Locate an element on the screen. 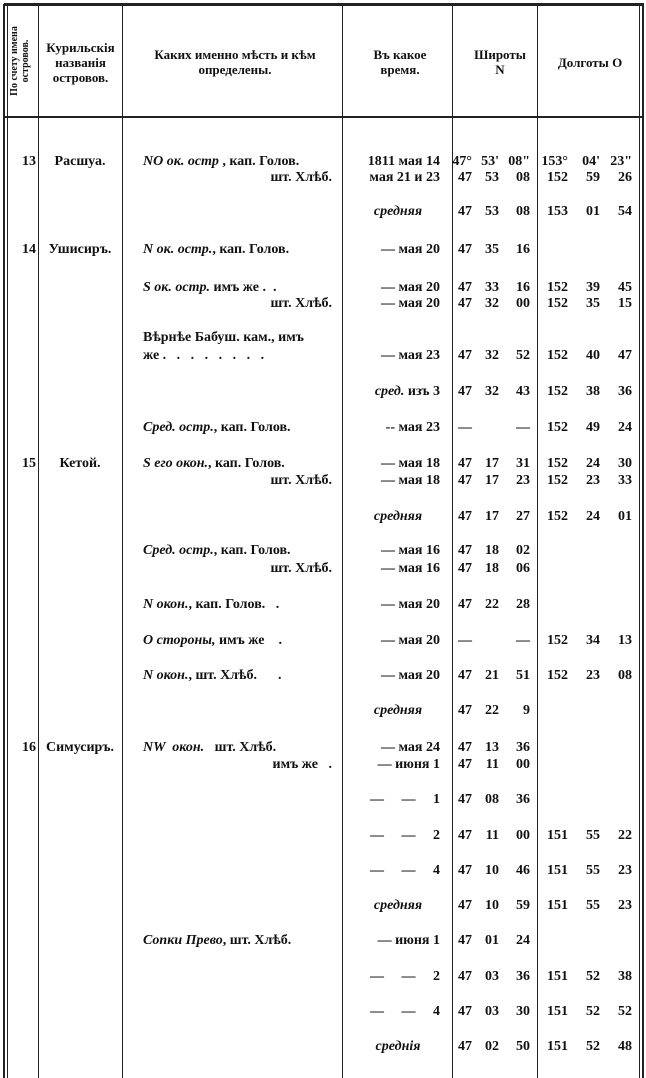 The height and width of the screenshot is (1078, 646). longitude-seconds: 01 is located at coordinates (625, 516).